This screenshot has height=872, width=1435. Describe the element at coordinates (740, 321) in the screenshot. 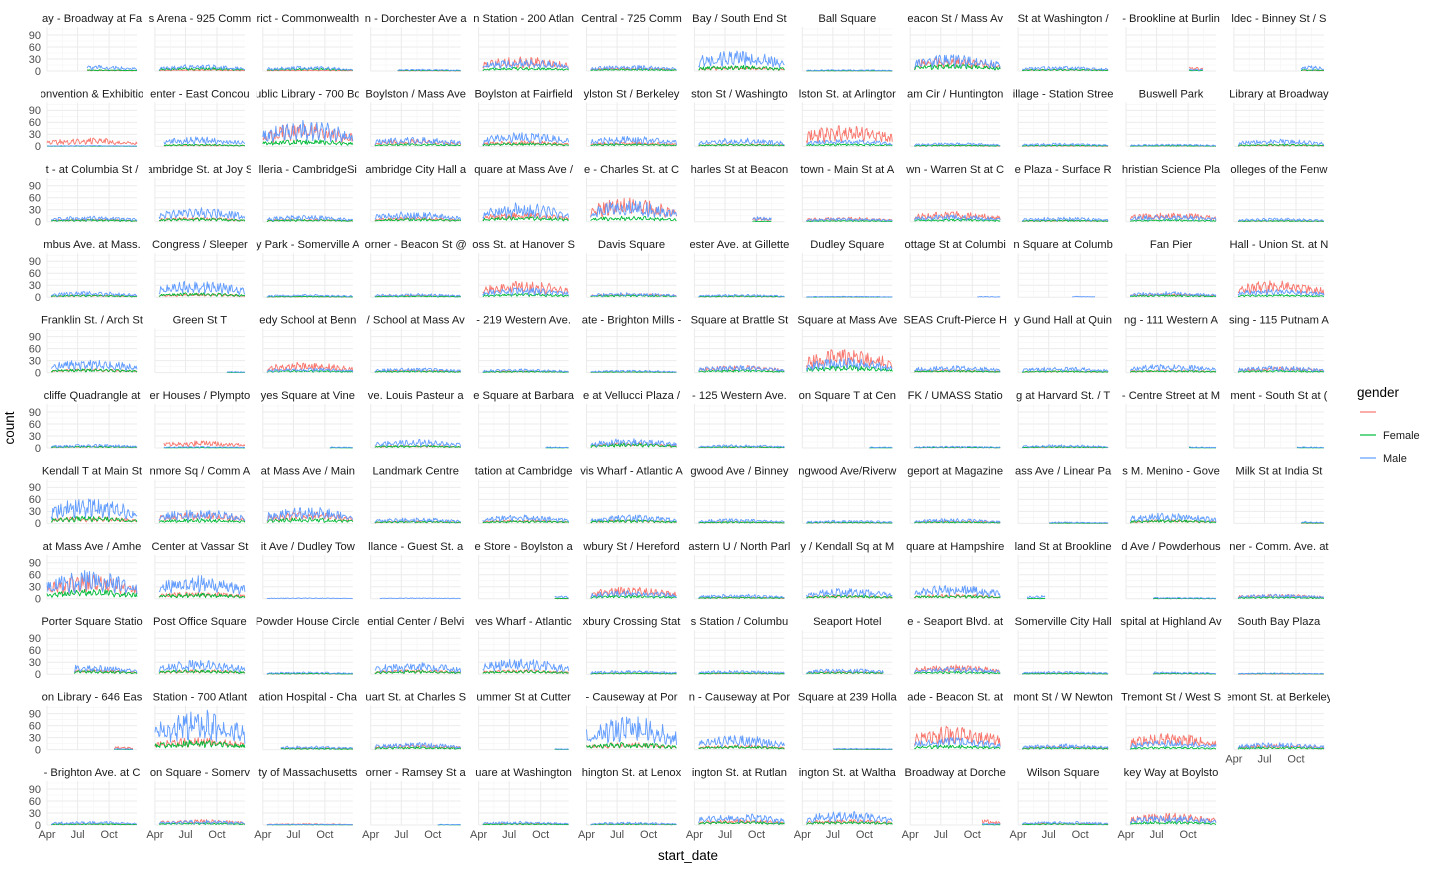

I see `facet-title: Square at Brattle St` at that location.